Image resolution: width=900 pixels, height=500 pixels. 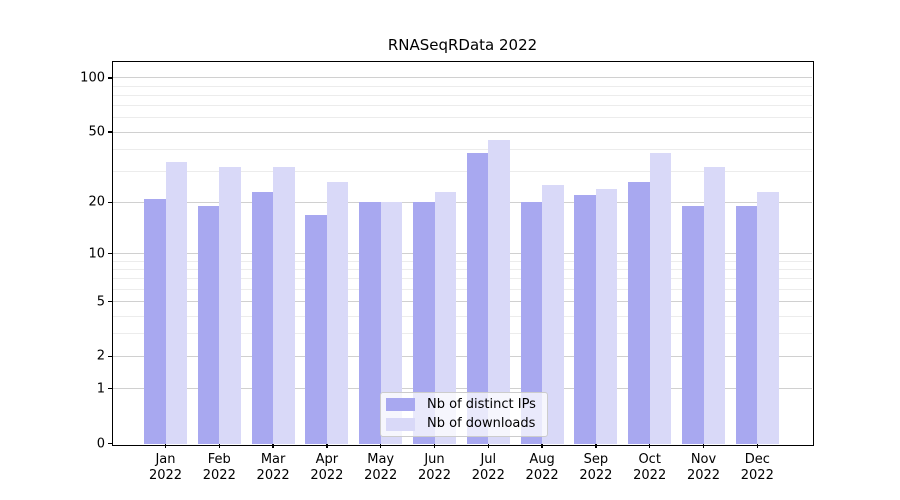 What do you see at coordinates (768, 317) in the screenshot?
I see `bar-downloads-dec` at bounding box center [768, 317].